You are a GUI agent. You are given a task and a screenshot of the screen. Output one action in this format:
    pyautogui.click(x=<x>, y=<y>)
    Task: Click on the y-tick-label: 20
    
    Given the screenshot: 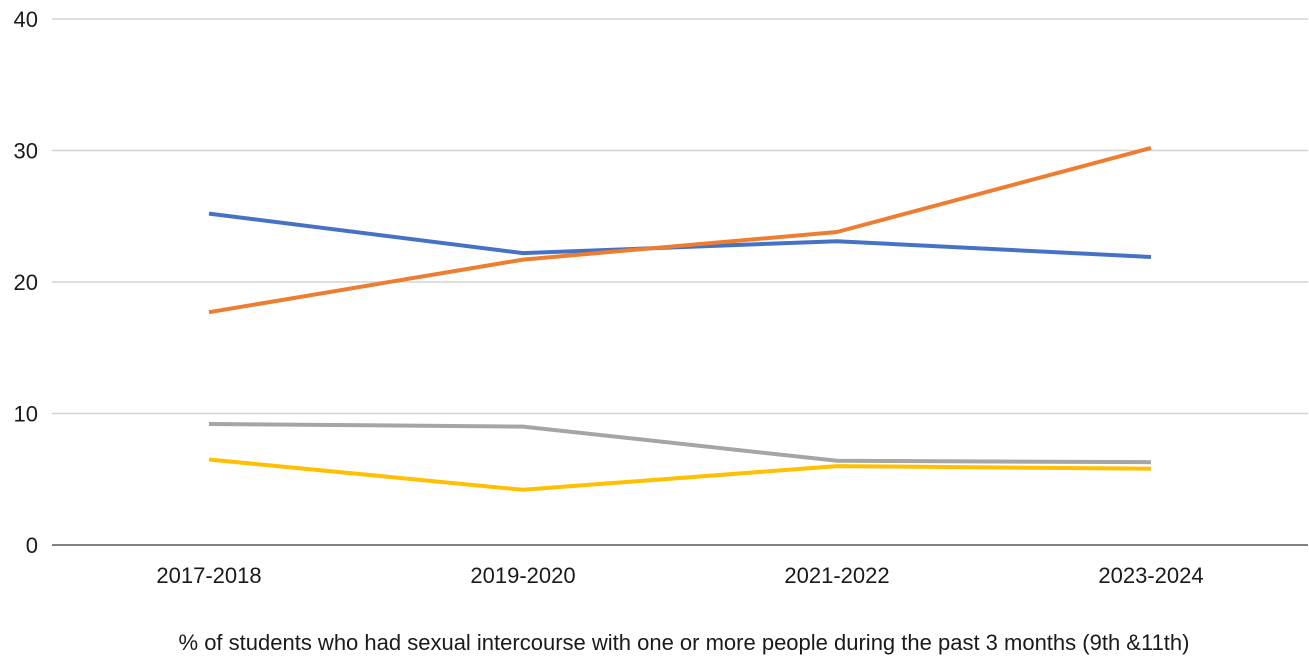 What is the action you would take?
    pyautogui.click(x=26, y=282)
    